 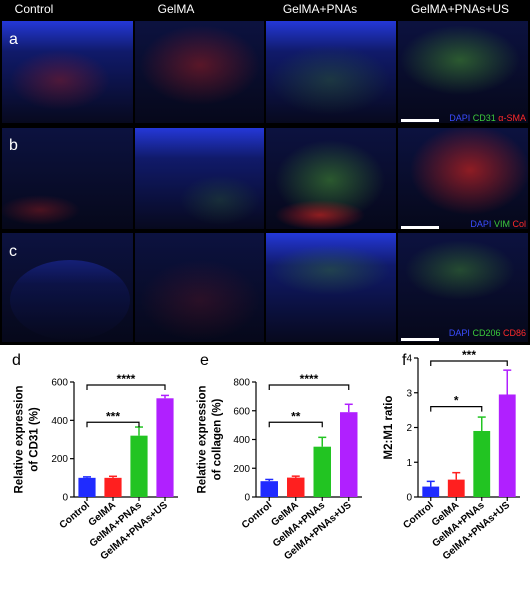 I want to click on y-axis-label: of CD31 (%), so click(x=35, y=439).